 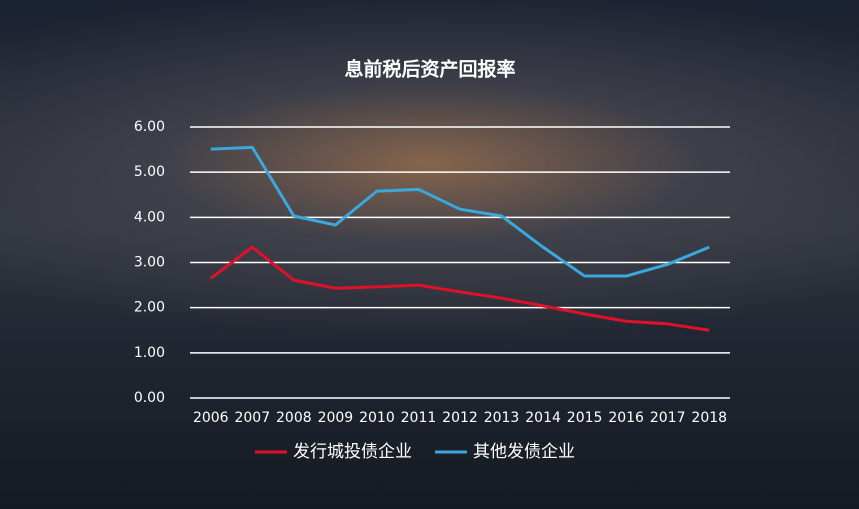 I want to click on y-tick-label: 1.00, so click(x=149, y=353).